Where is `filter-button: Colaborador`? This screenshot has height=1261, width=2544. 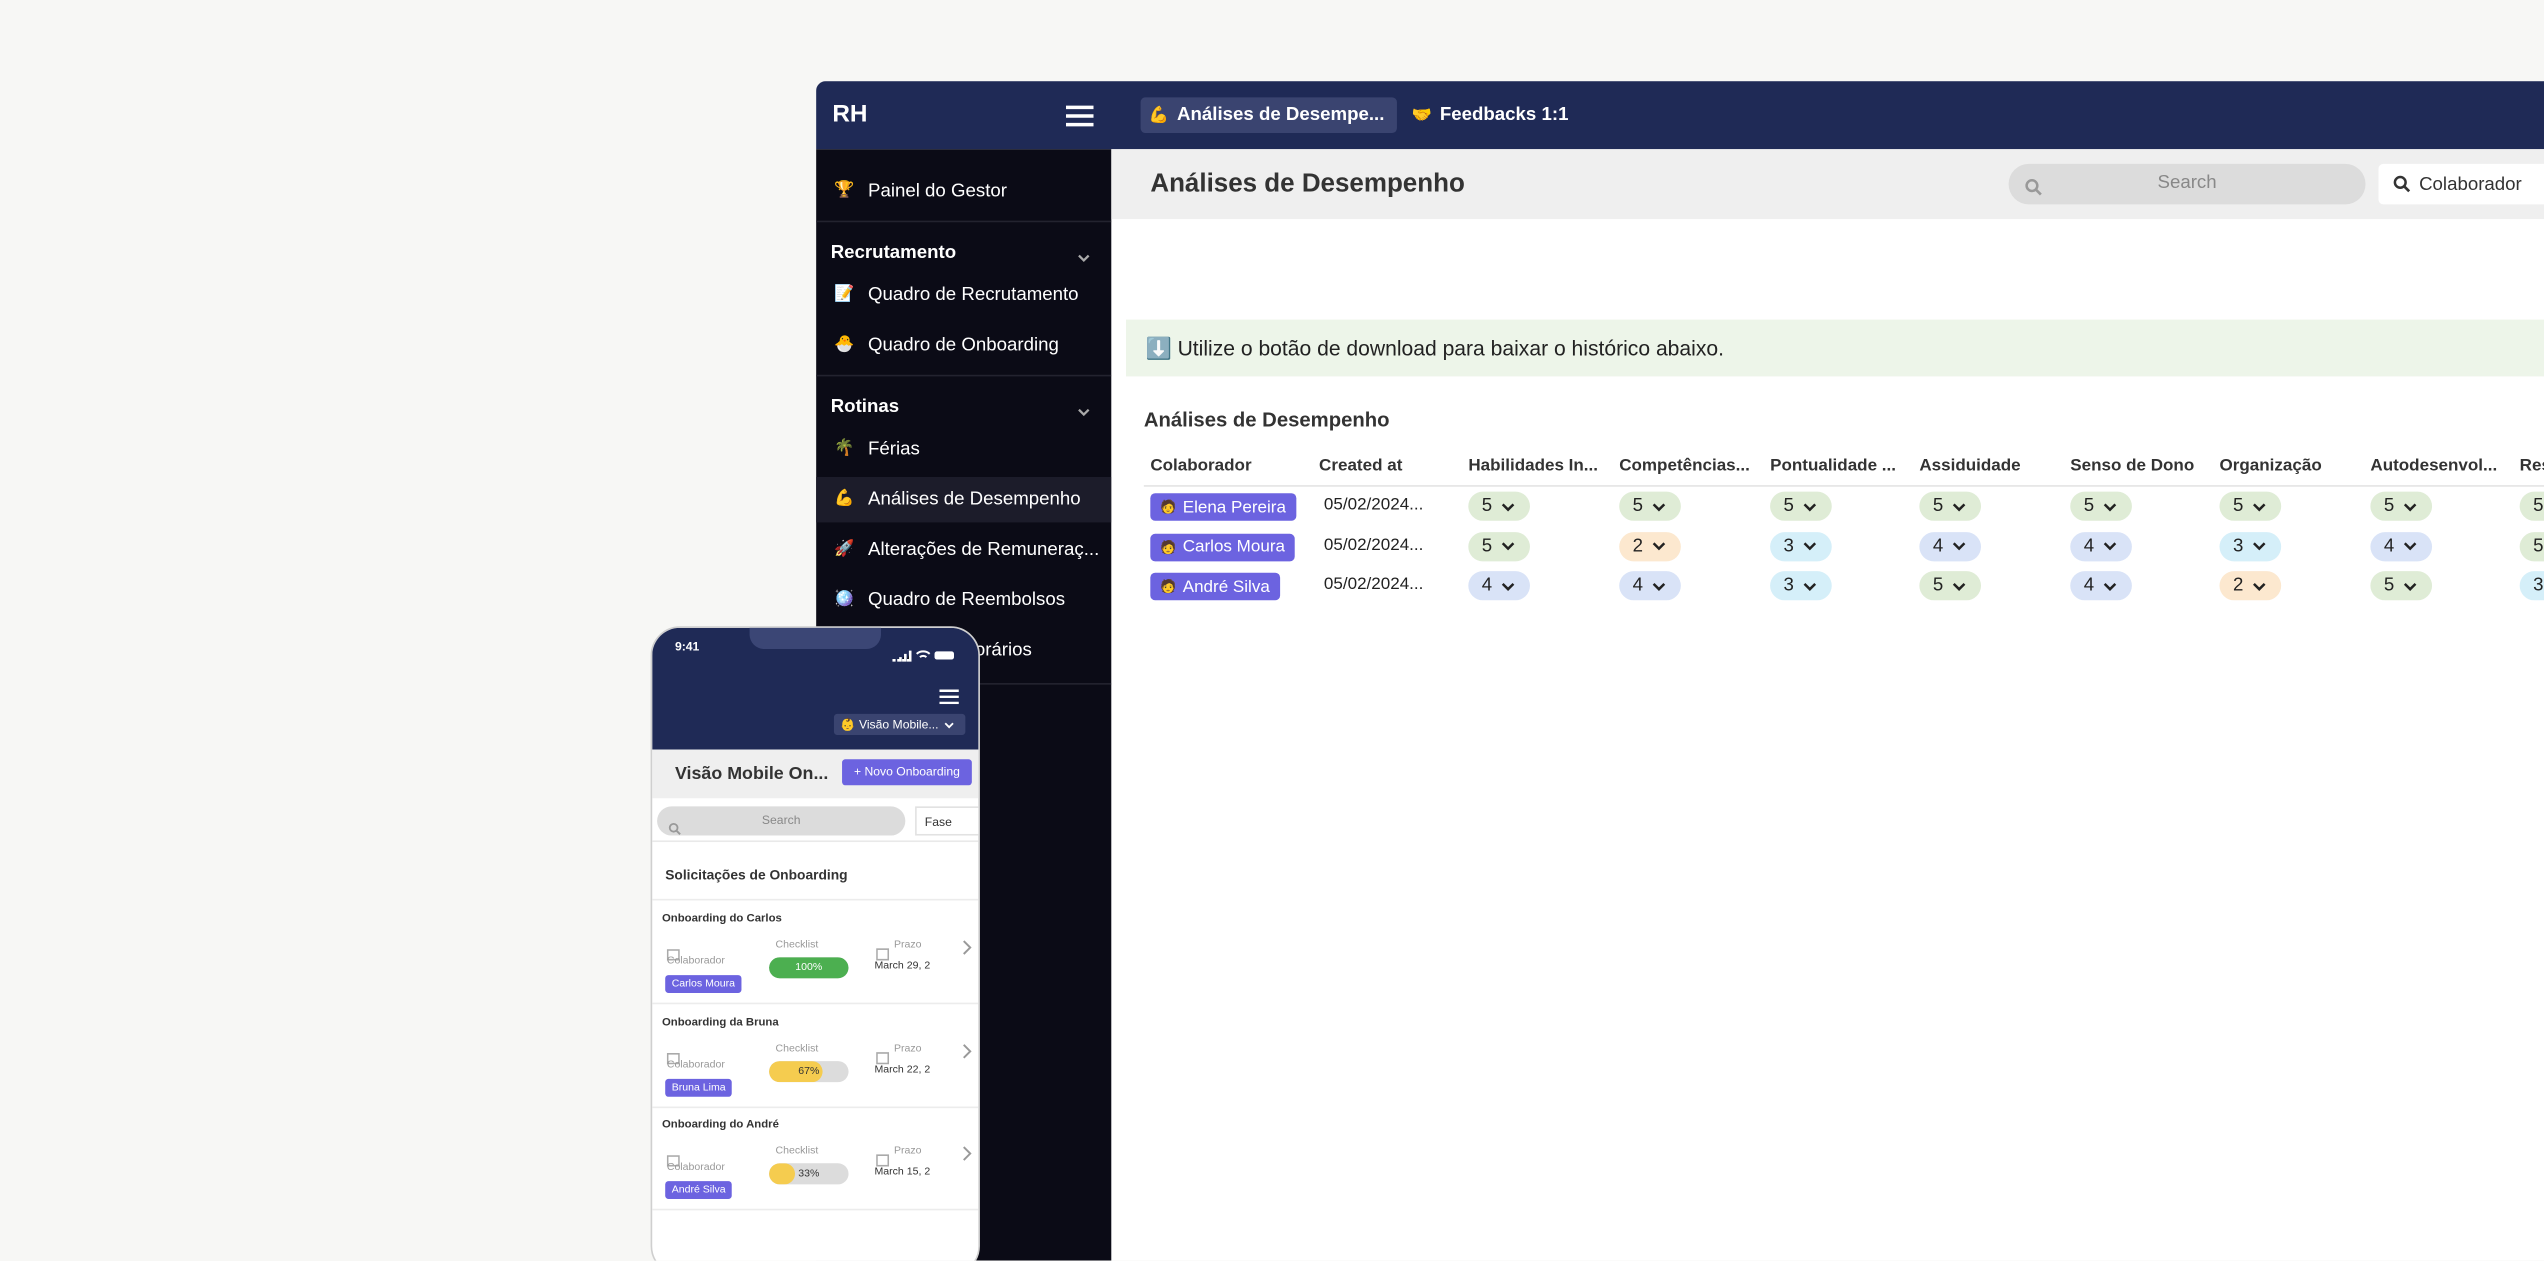 filter-button: Colaborador is located at coordinates (2461, 184).